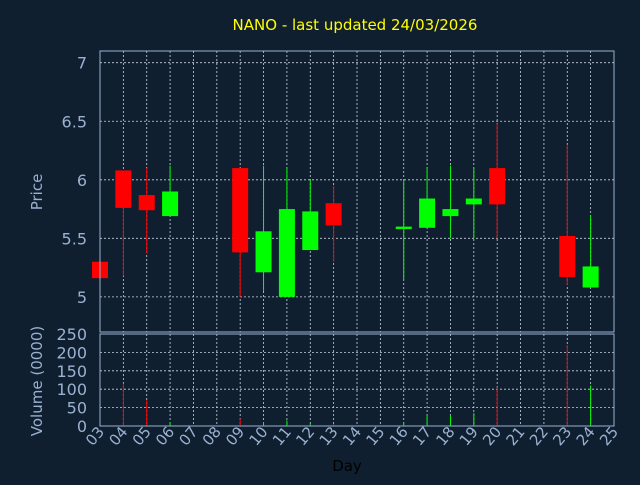 The image size is (640, 485). What do you see at coordinates (77, 408) in the screenshot?
I see `volume-tick-50: 50` at bounding box center [77, 408].